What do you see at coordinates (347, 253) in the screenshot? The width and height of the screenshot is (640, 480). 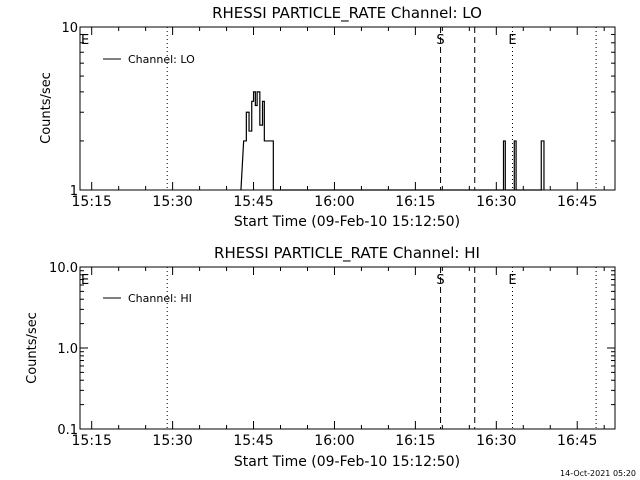 I see `chart-title: RHESSI PARTICLE_RATE Channel: HI` at bounding box center [347, 253].